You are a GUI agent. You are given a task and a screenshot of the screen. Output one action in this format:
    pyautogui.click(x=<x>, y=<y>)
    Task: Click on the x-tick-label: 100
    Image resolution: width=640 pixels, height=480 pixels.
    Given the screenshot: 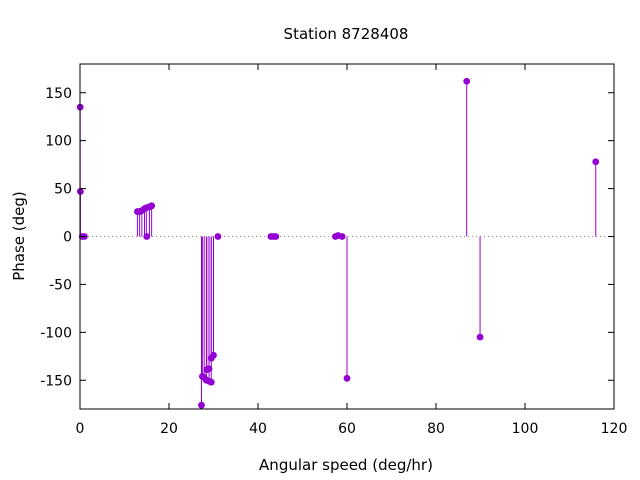 What is the action you would take?
    pyautogui.click(x=525, y=429)
    